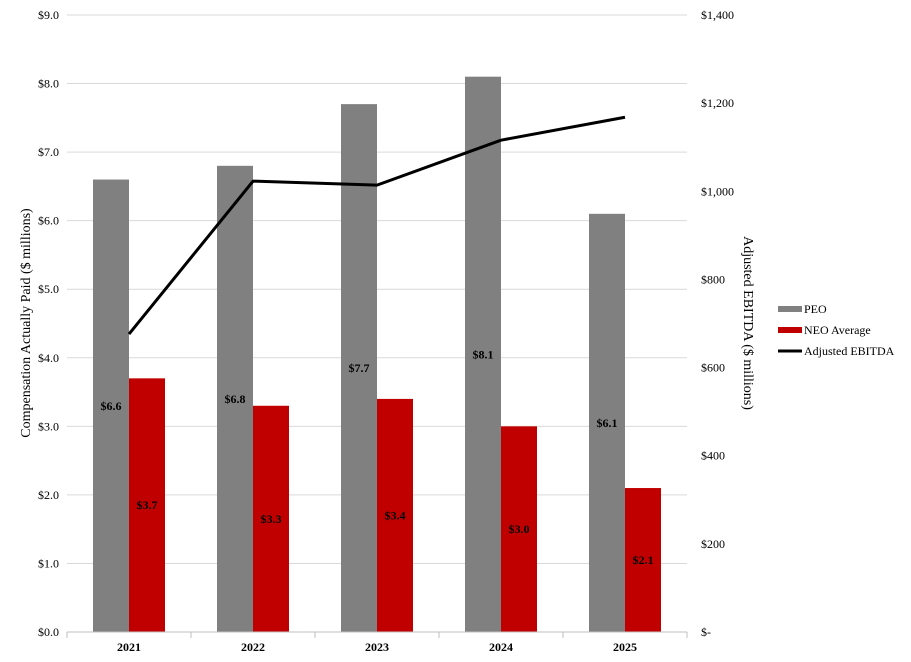 The width and height of the screenshot is (911, 662). What do you see at coordinates (26, 323) in the screenshot?
I see `y-axis-title: Compensation Actually Paid ($ millions)` at bounding box center [26, 323].